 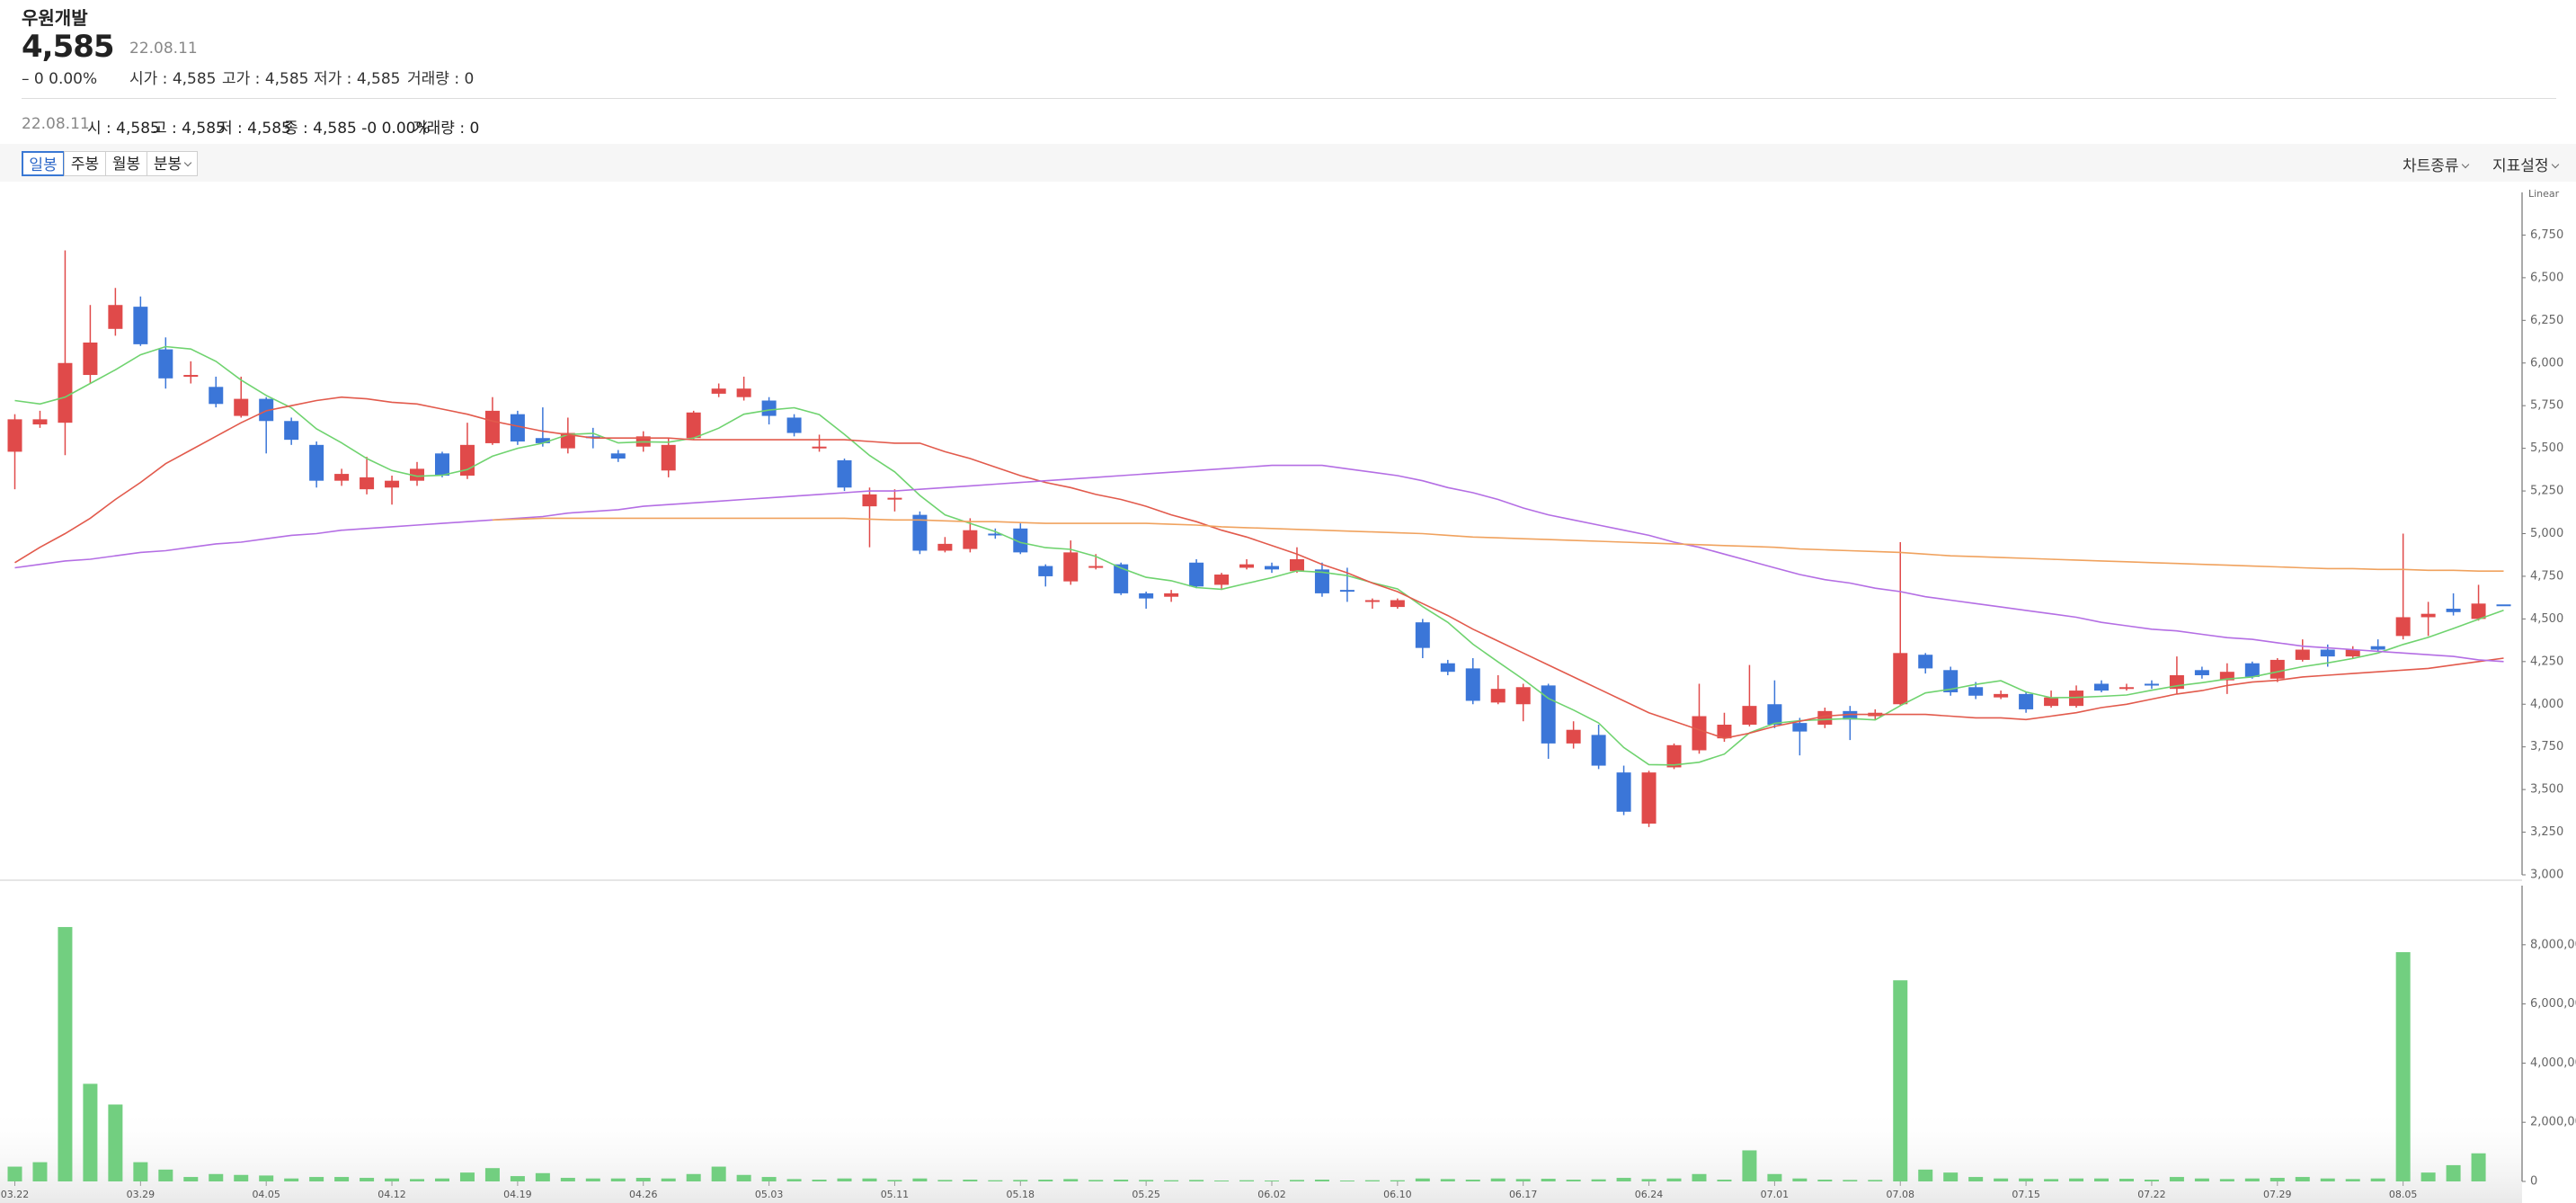 I want to click on y-tick-label: 3,500, so click(x=2546, y=790).